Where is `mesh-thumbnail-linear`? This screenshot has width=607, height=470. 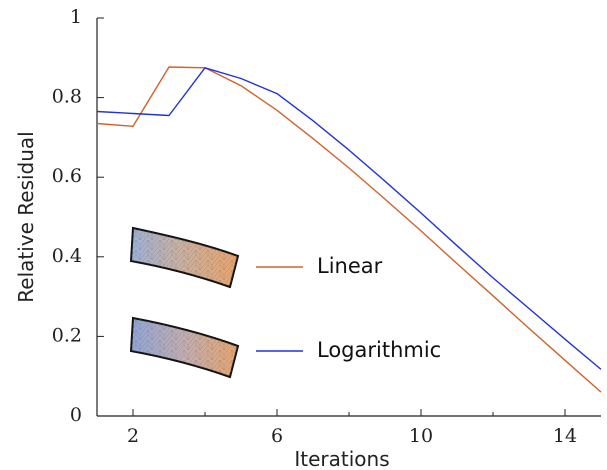
mesh-thumbnail-linear is located at coordinates (184, 257).